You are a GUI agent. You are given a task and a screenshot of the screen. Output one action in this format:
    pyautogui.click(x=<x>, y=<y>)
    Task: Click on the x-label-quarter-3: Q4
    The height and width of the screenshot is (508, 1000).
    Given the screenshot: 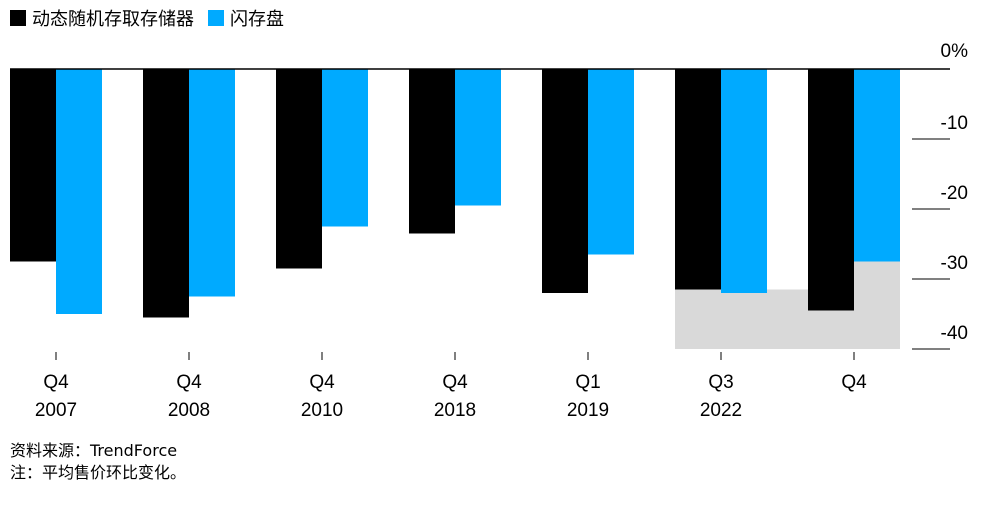 What is the action you would take?
    pyautogui.click(x=455, y=382)
    